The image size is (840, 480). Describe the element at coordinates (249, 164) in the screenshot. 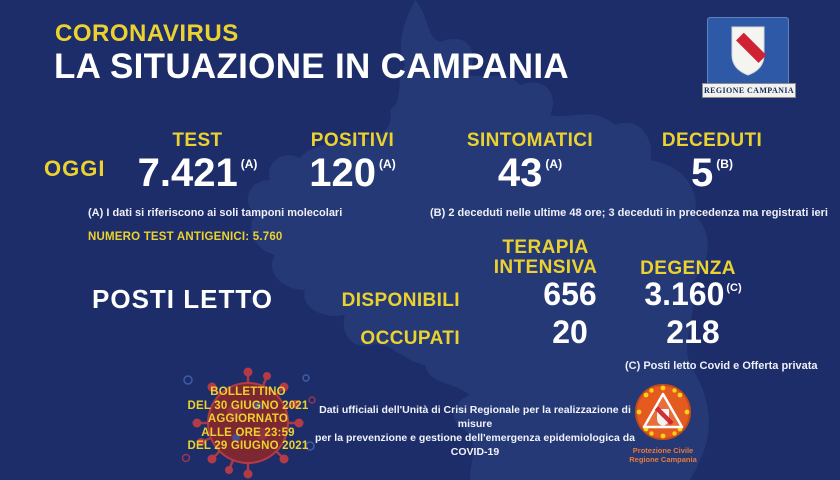

I see `stat-test-note: (A)` at that location.